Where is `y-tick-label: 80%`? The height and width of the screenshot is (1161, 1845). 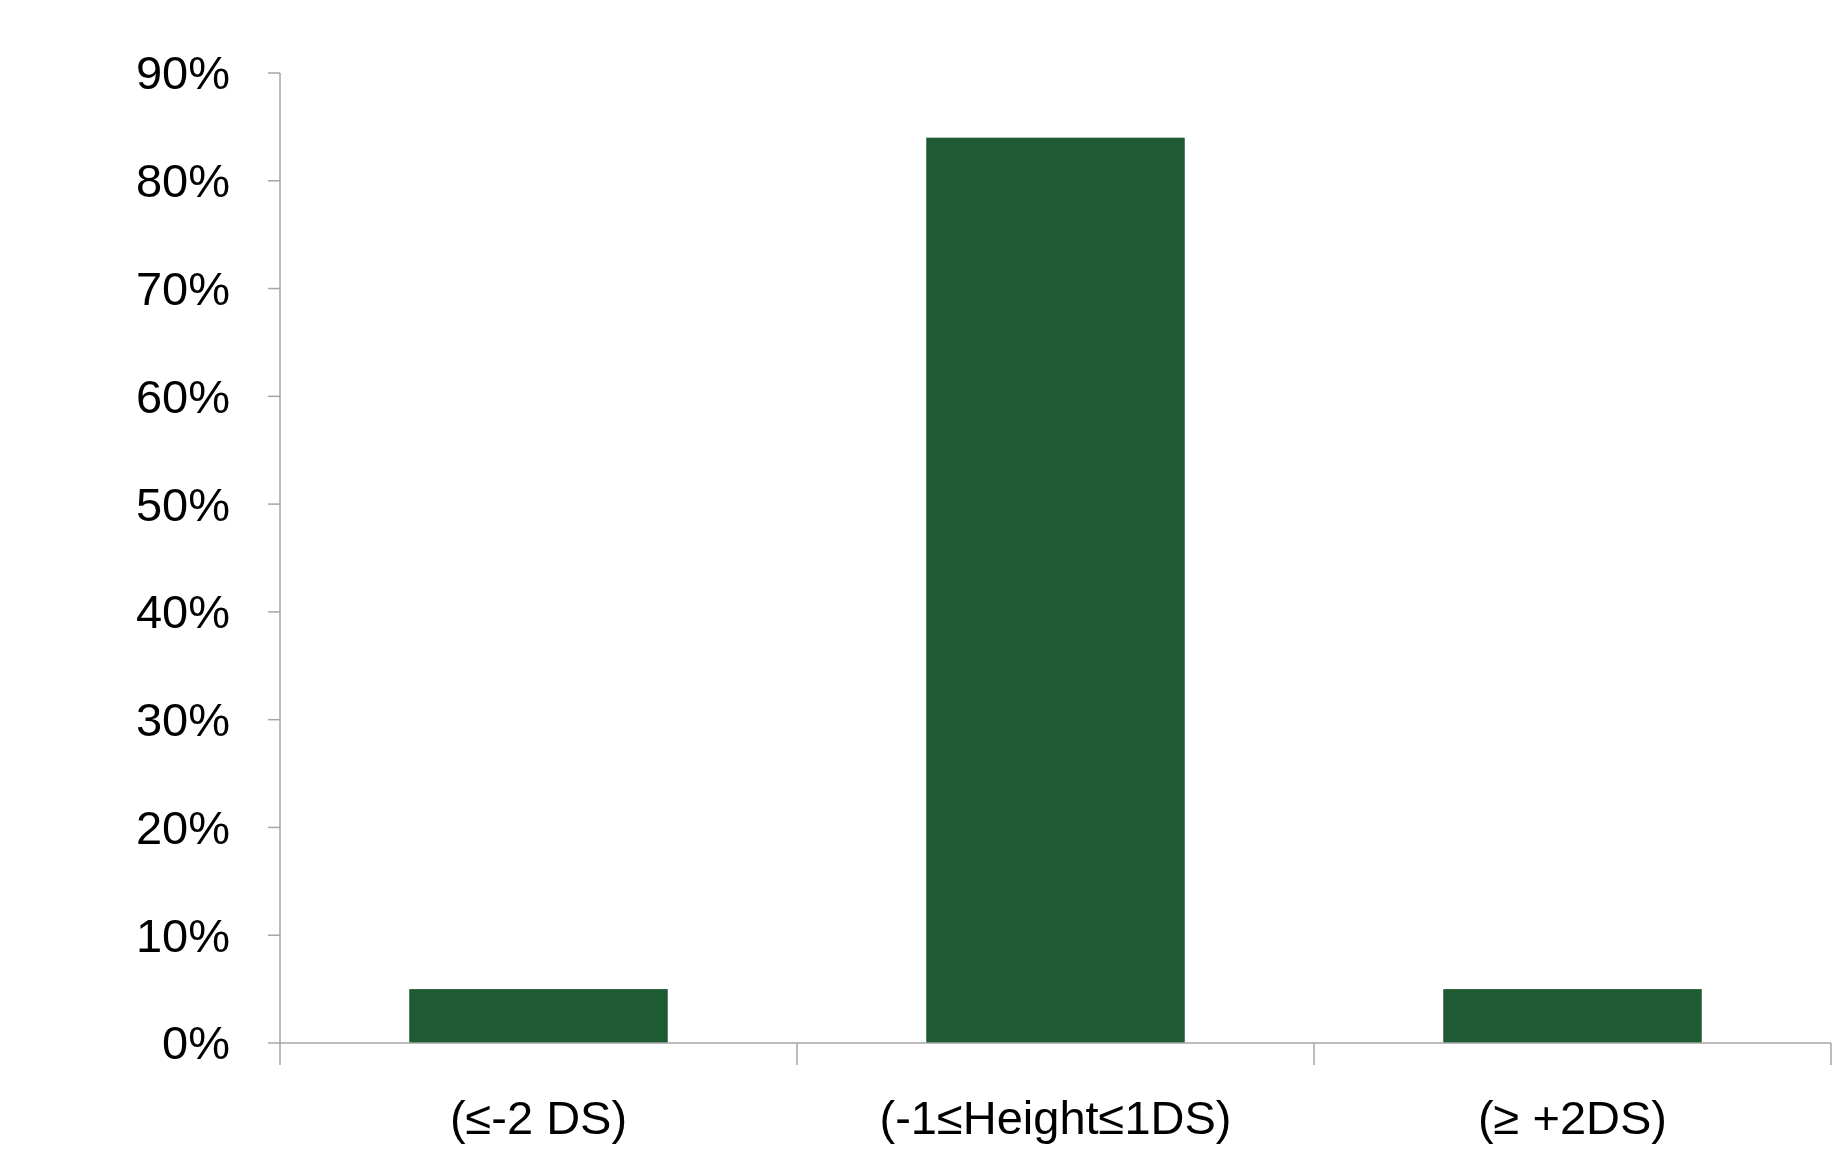
y-tick-label: 80% is located at coordinates (182, 181).